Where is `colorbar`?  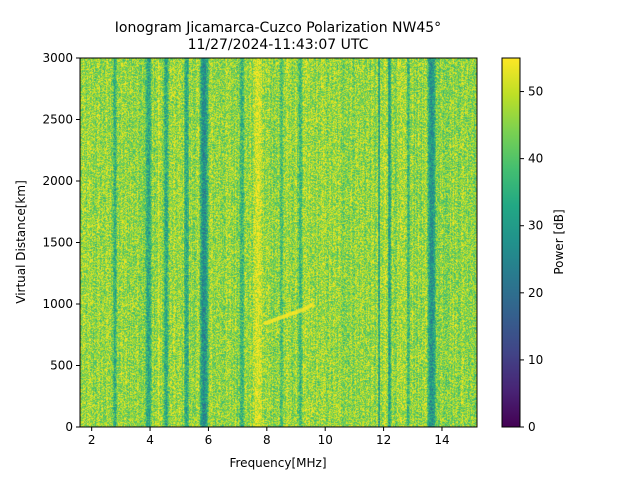 colorbar is located at coordinates (511, 242).